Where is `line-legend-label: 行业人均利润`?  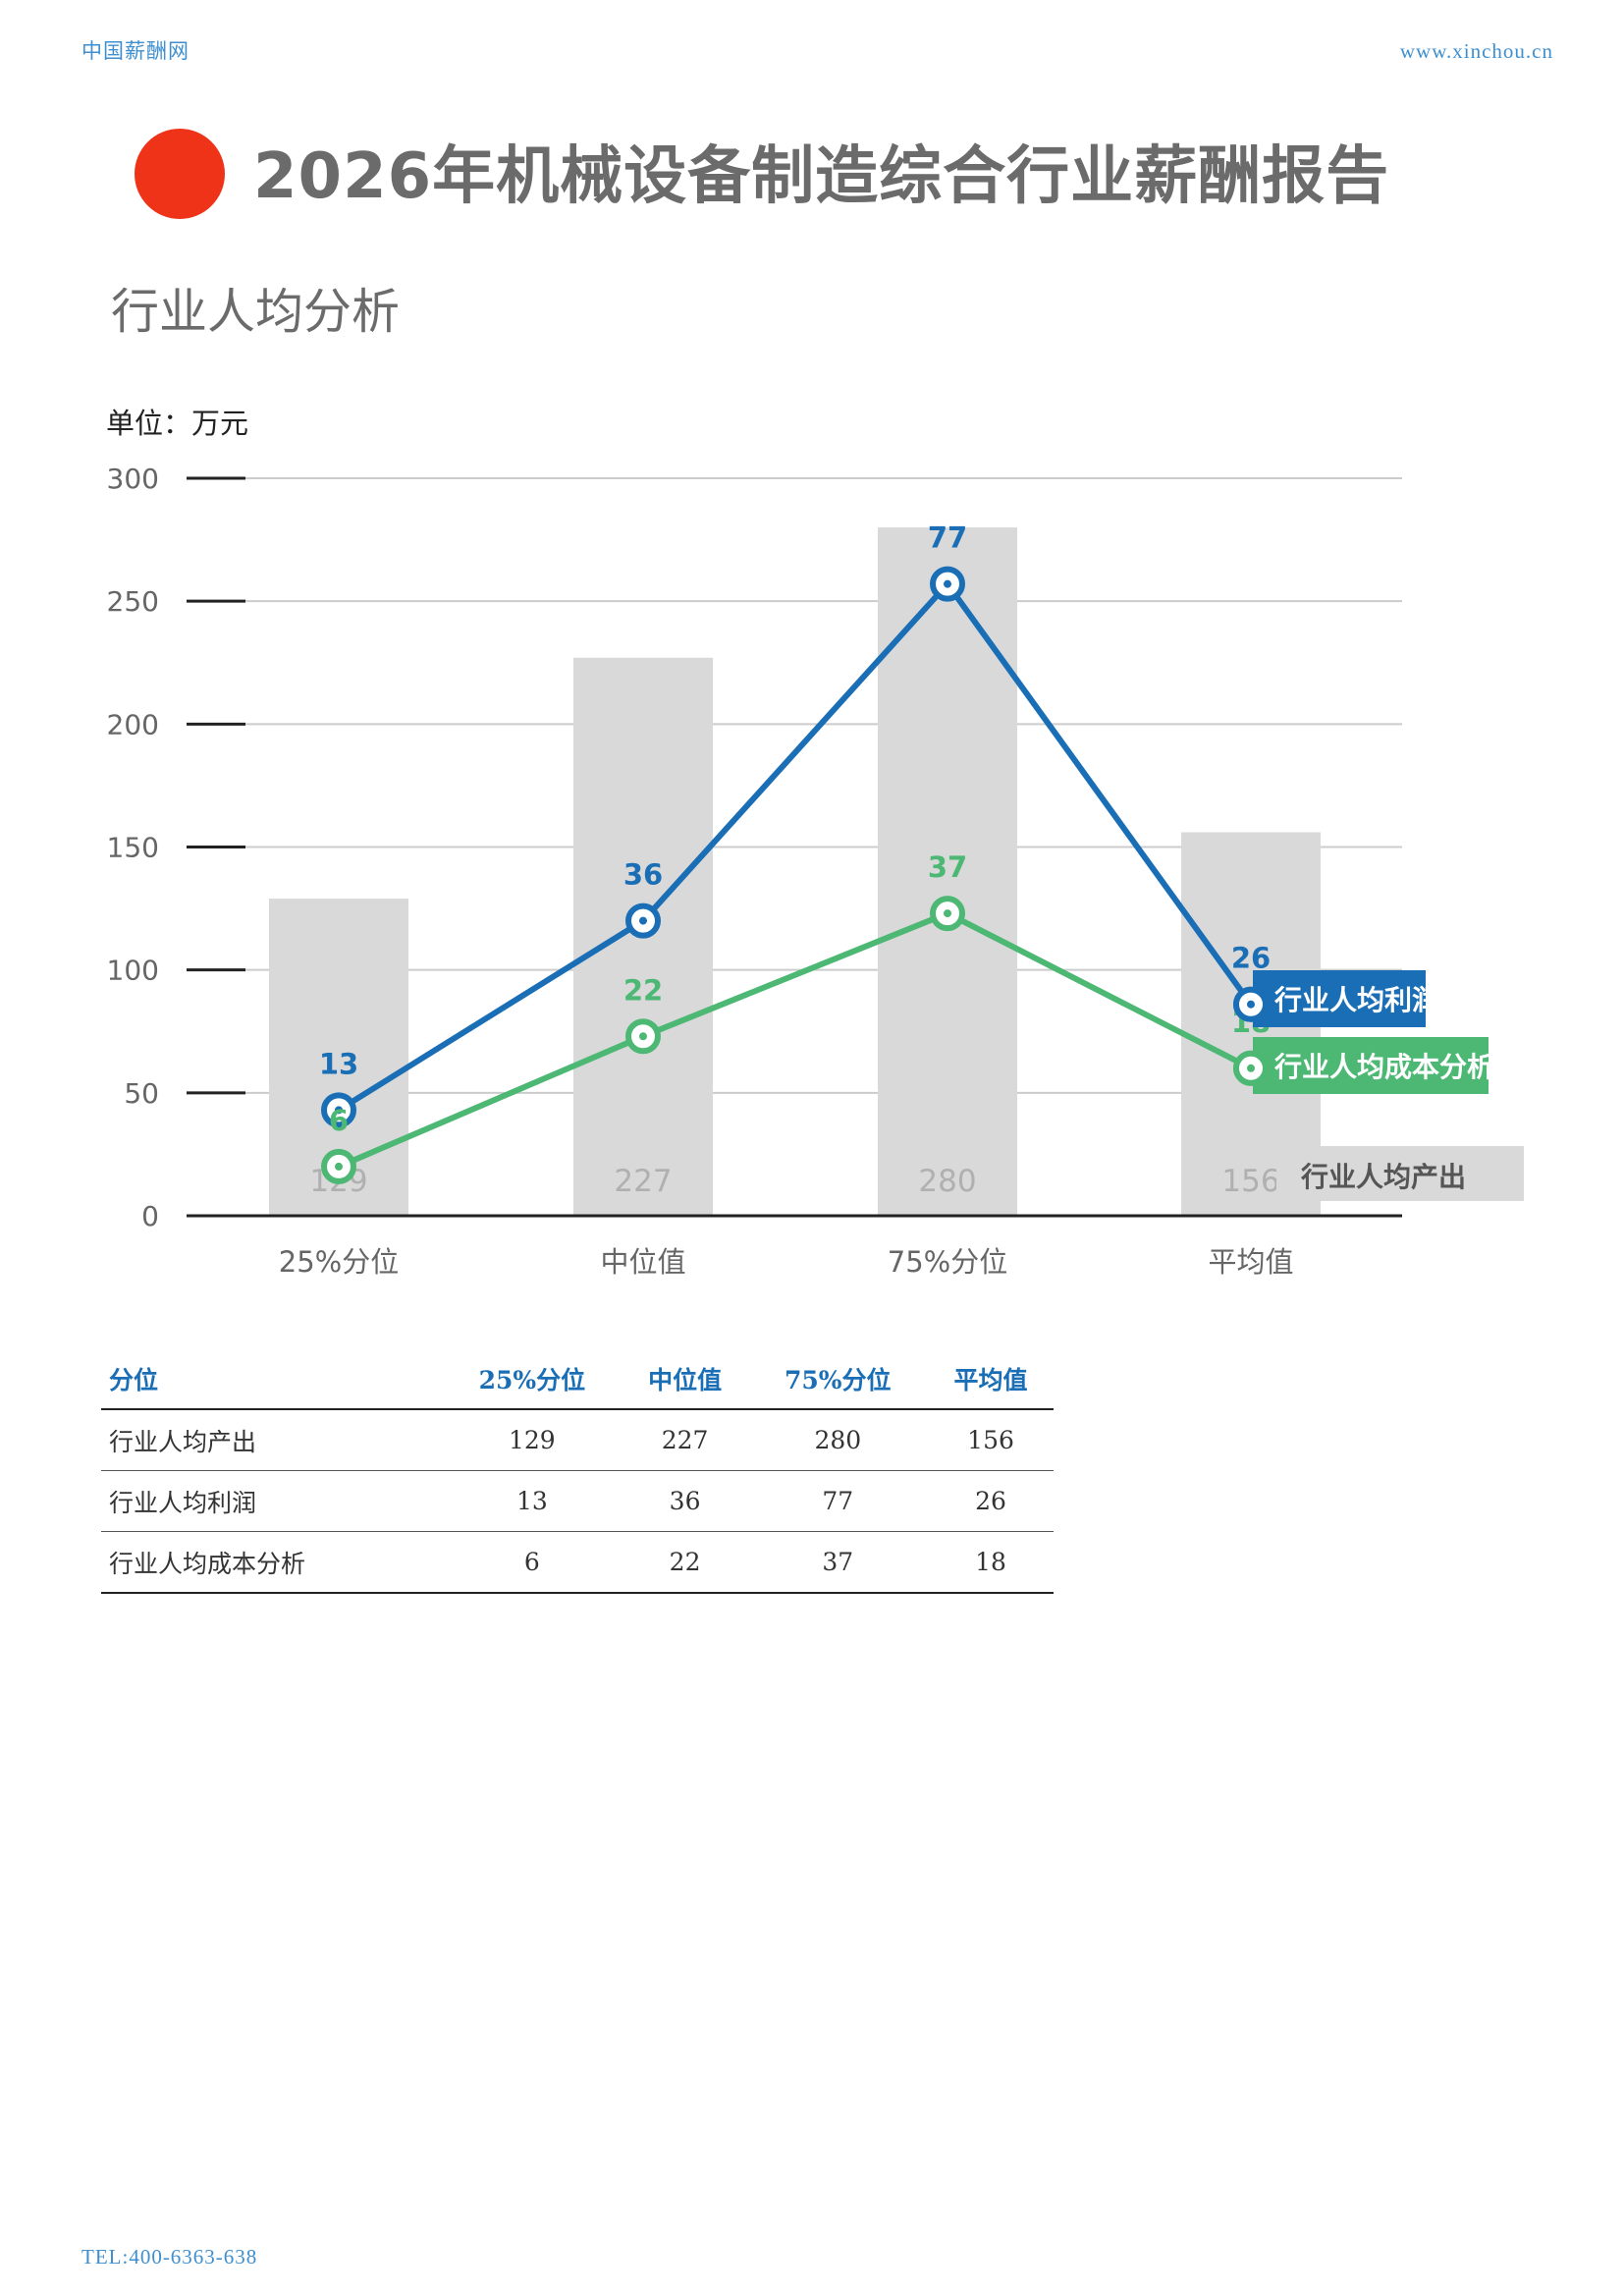
line-legend-label: 行业人均利润 is located at coordinates (1356, 1000).